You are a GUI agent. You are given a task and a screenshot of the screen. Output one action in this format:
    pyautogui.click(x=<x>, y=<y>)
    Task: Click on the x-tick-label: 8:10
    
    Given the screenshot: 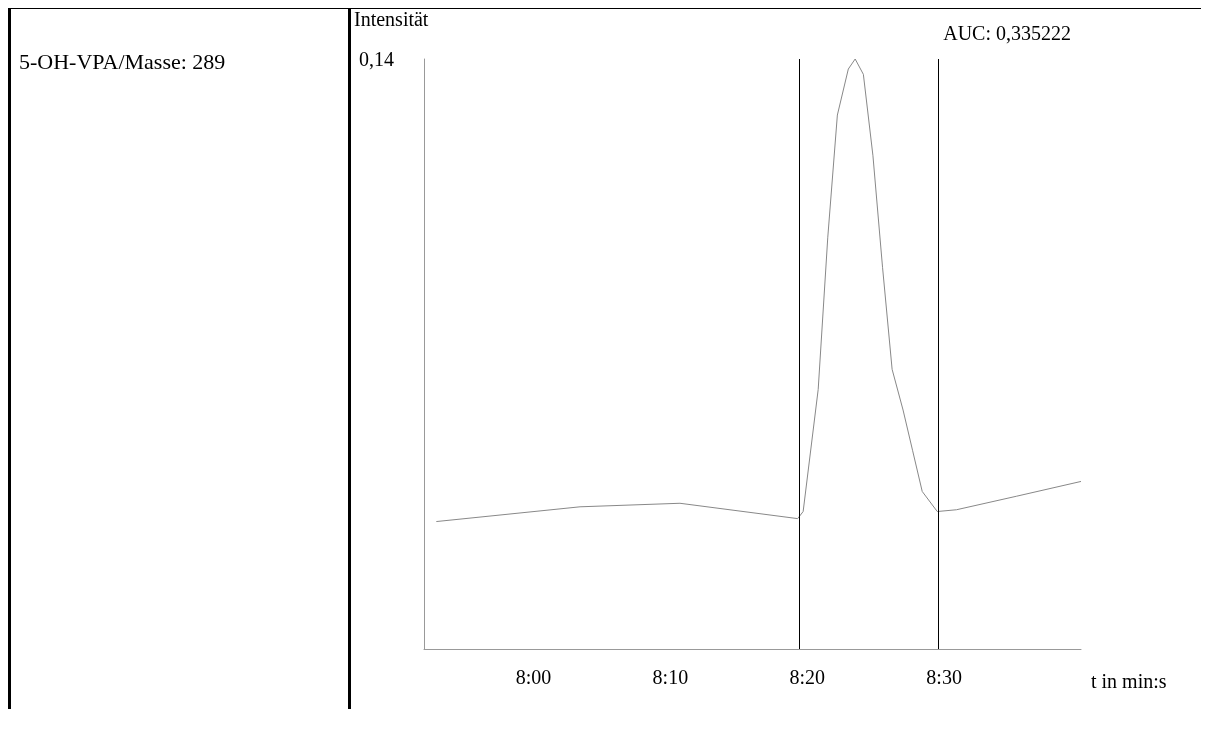 What is the action you would take?
    pyautogui.click(x=670, y=677)
    